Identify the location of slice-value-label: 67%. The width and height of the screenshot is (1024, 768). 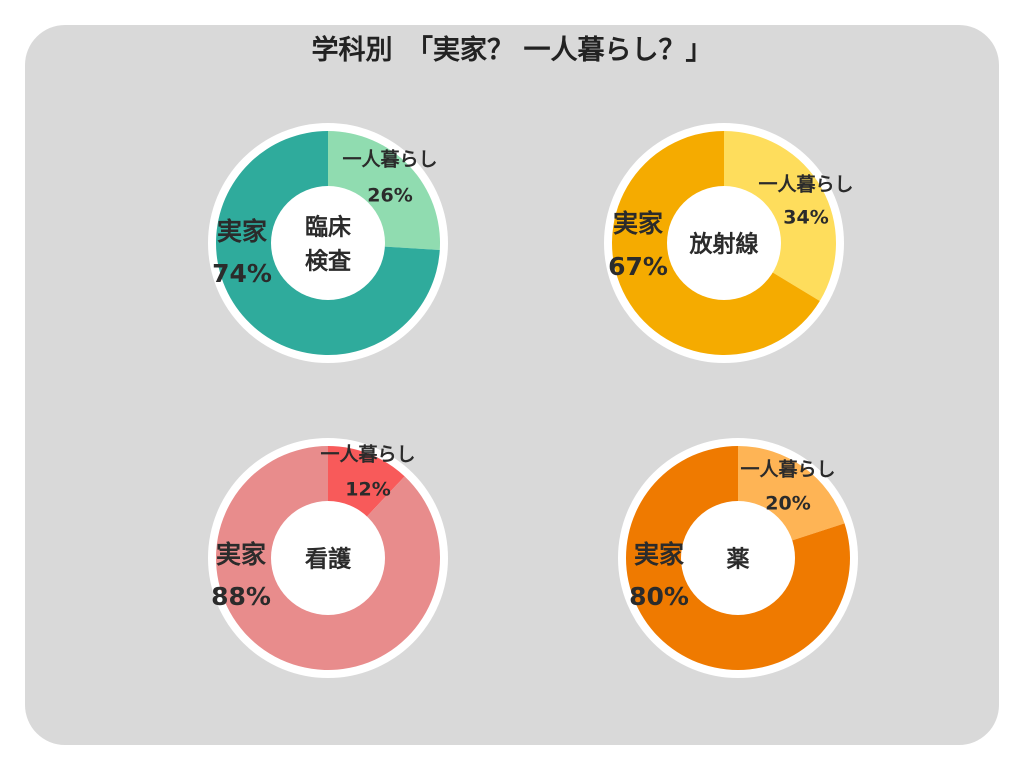
(638, 266).